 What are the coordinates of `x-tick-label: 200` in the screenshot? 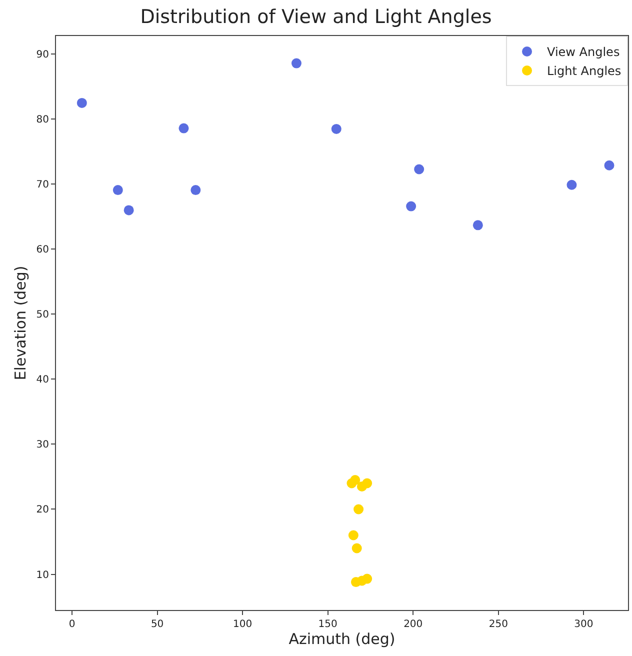 It's located at (413, 624).